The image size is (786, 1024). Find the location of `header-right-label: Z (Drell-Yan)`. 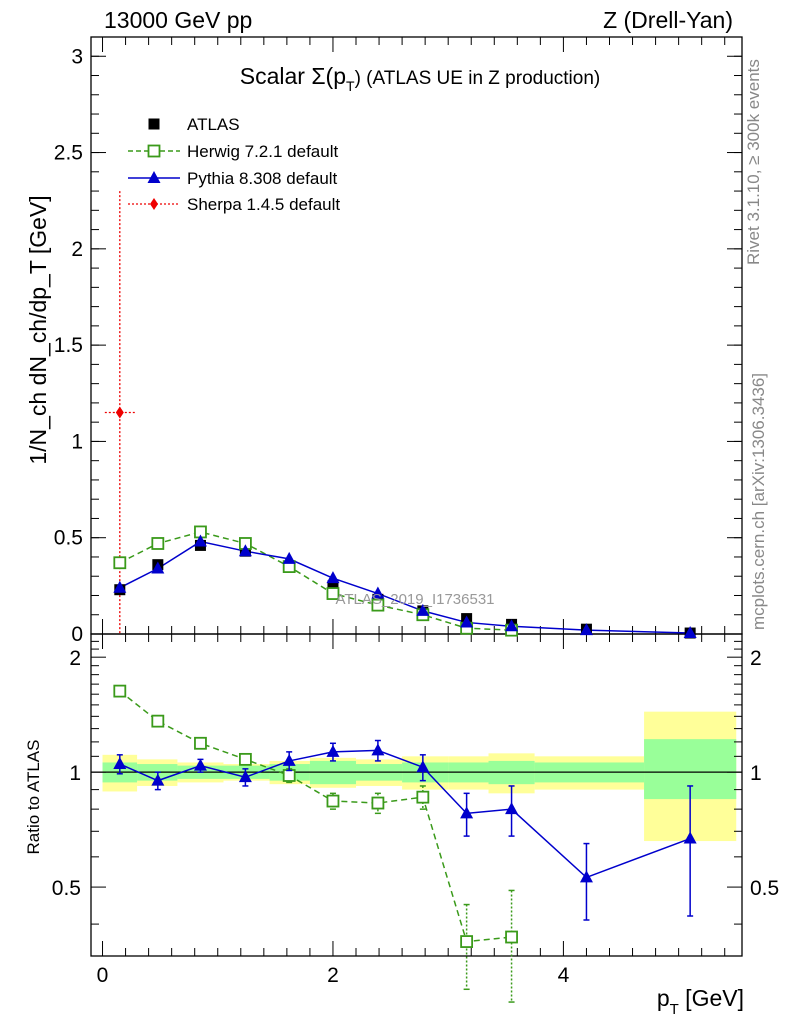

header-right-label: Z (Drell-Yan) is located at coordinates (668, 20).